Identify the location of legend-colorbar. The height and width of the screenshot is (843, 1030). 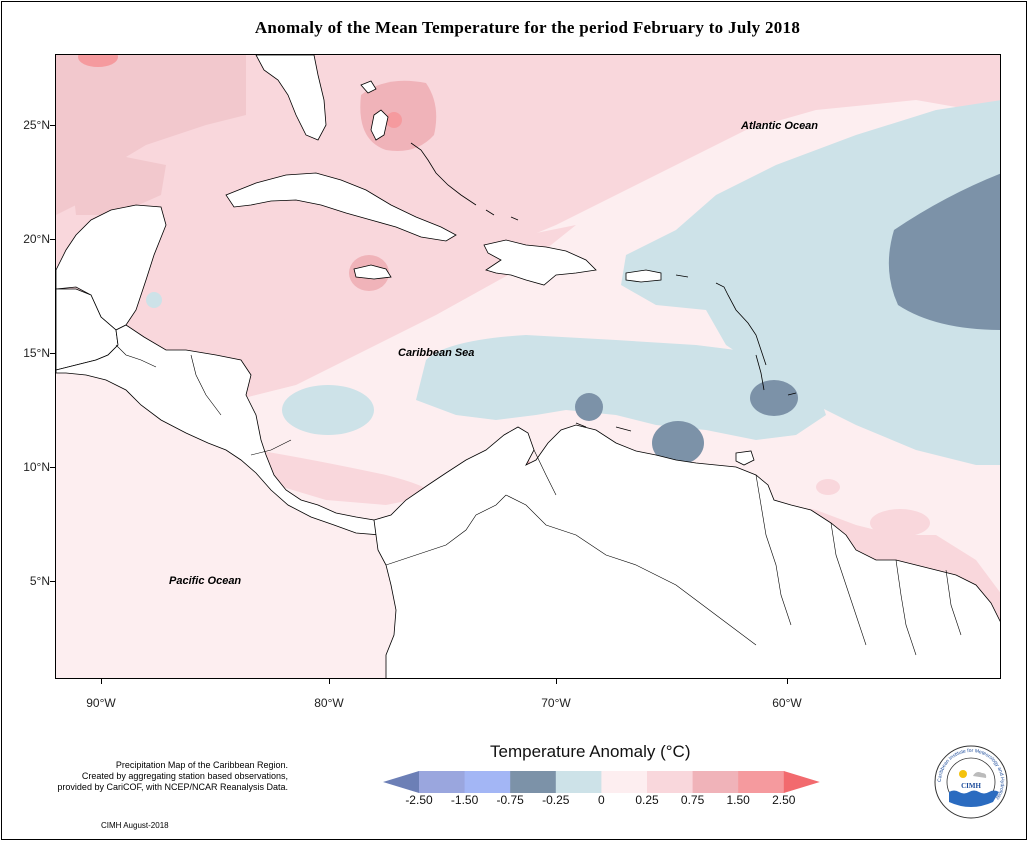
(606, 784).